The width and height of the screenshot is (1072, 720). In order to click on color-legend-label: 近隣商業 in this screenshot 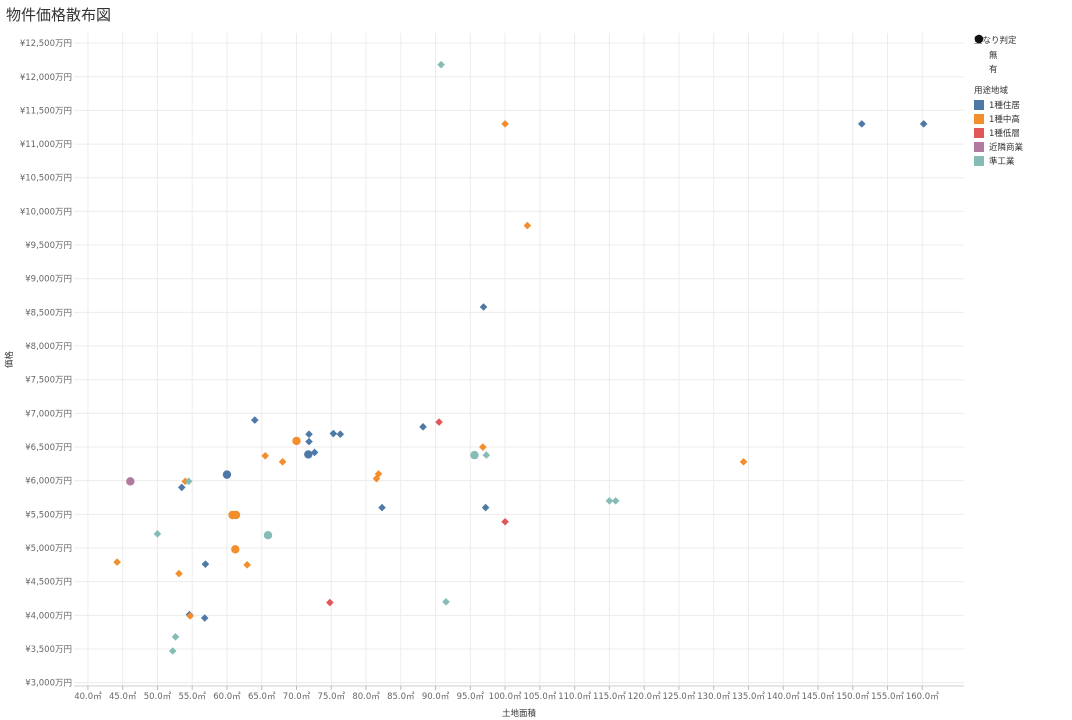, I will do `click(1006, 148)`.